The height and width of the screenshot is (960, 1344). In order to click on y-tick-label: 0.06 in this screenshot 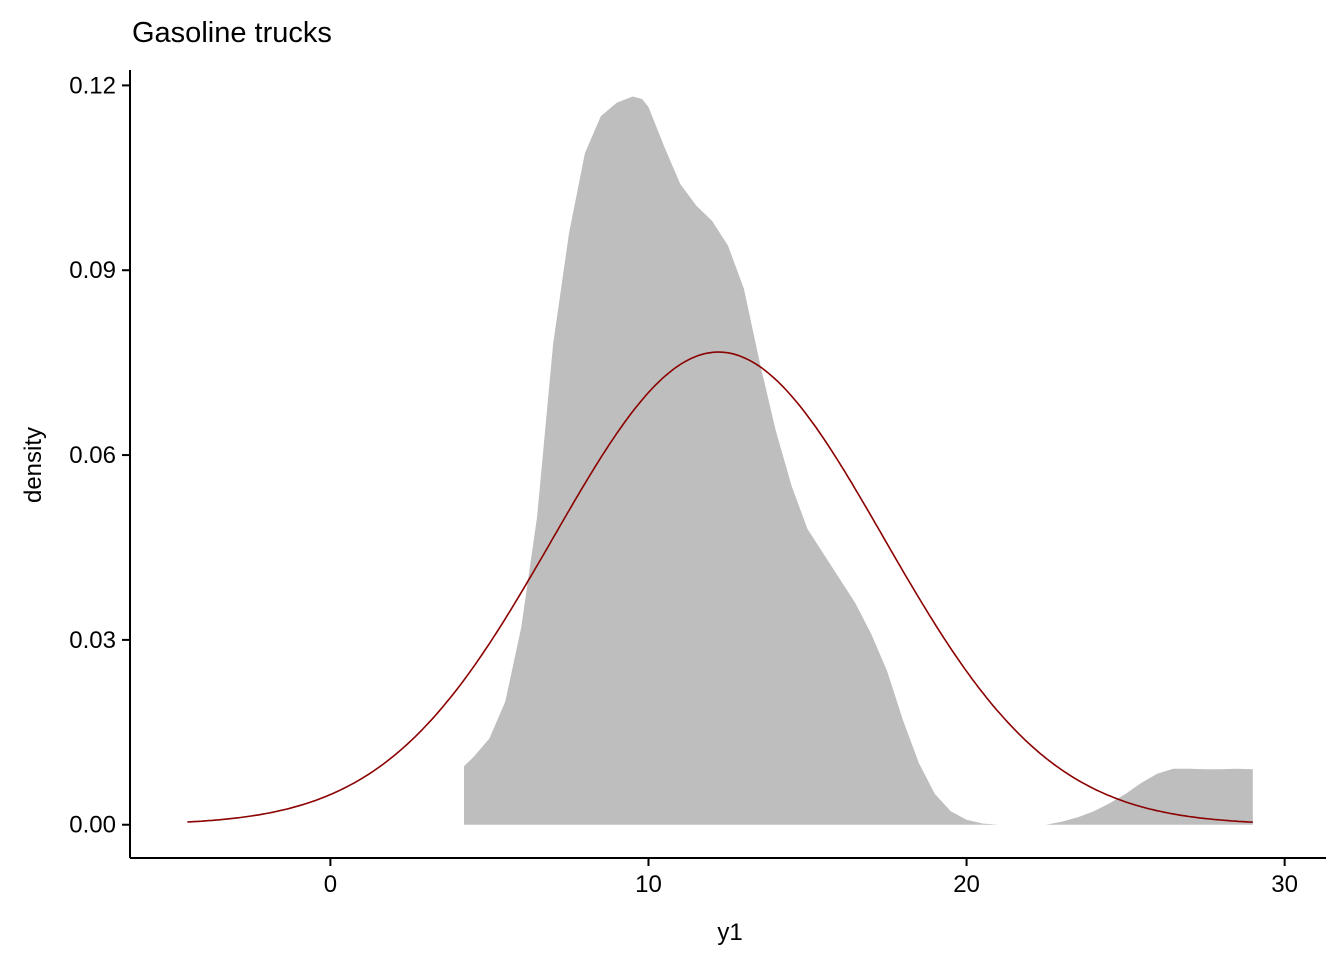, I will do `click(92, 455)`.